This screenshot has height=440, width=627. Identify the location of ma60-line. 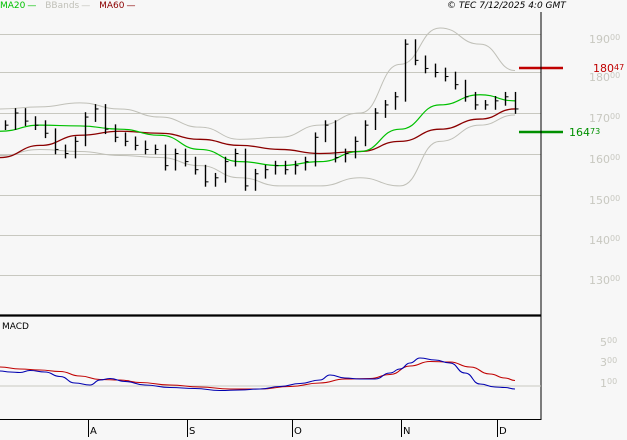
(258, 133).